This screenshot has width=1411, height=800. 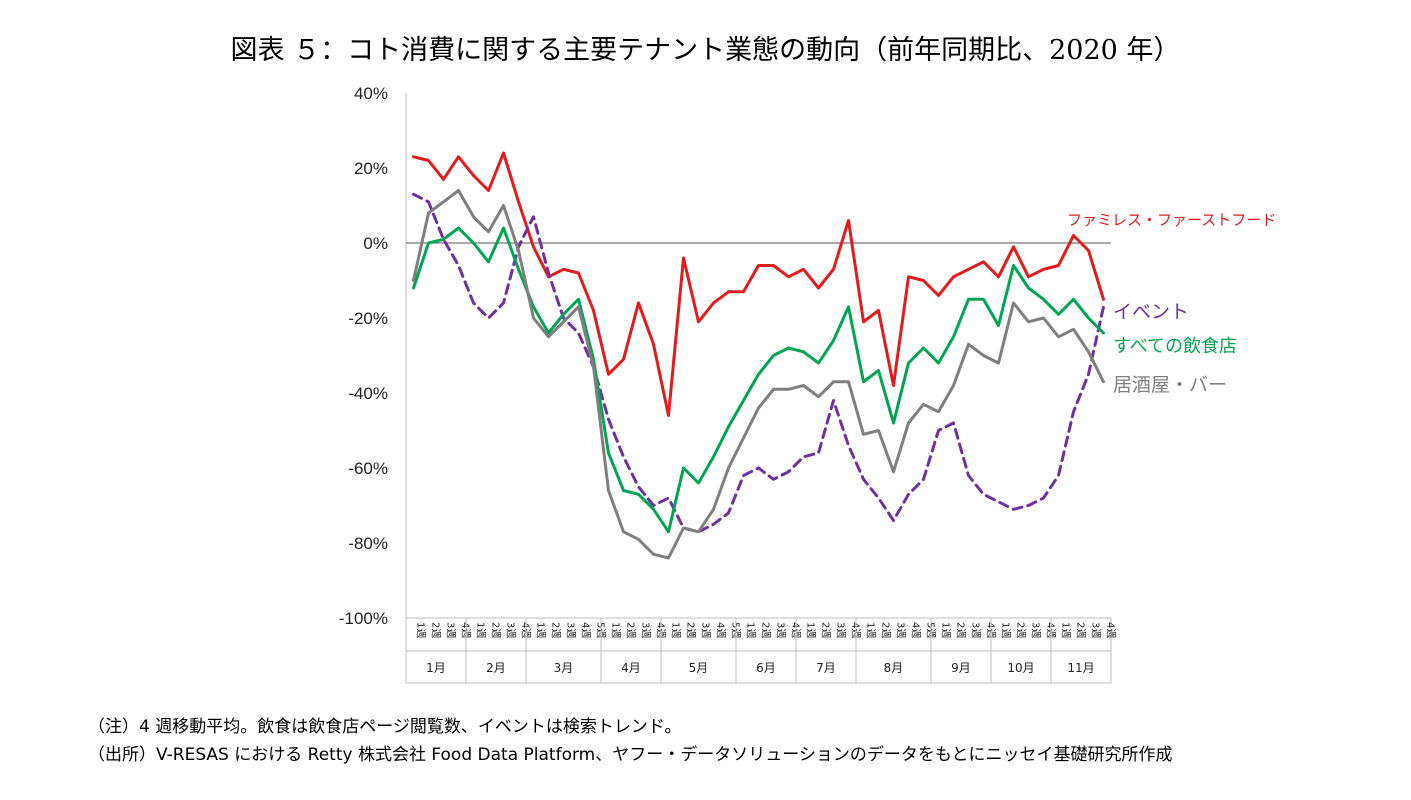 What do you see at coordinates (496, 668) in the screenshot?
I see `x-tick-label-month: 2月` at bounding box center [496, 668].